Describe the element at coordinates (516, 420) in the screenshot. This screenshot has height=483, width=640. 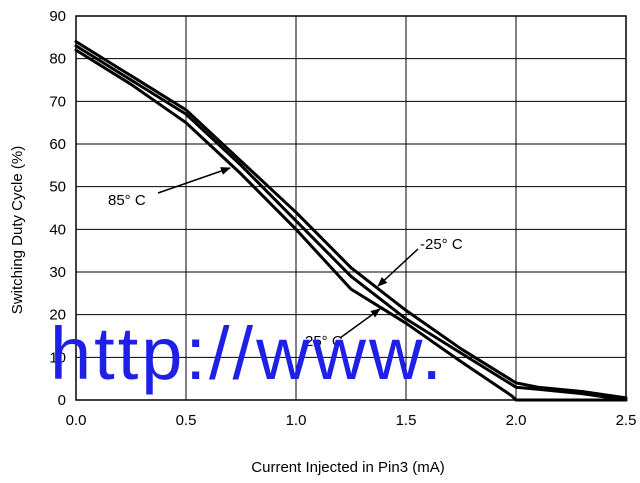
I see `x-tick-label: 2.0` at that location.